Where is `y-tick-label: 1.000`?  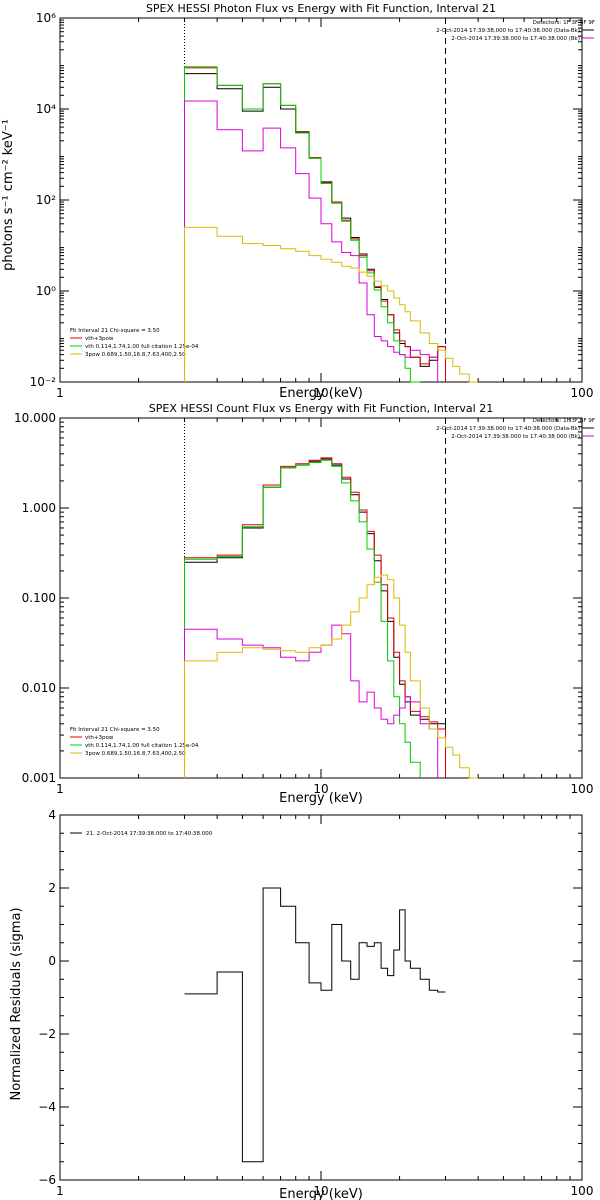
y-tick-label: 1.000 is located at coordinates (39, 508).